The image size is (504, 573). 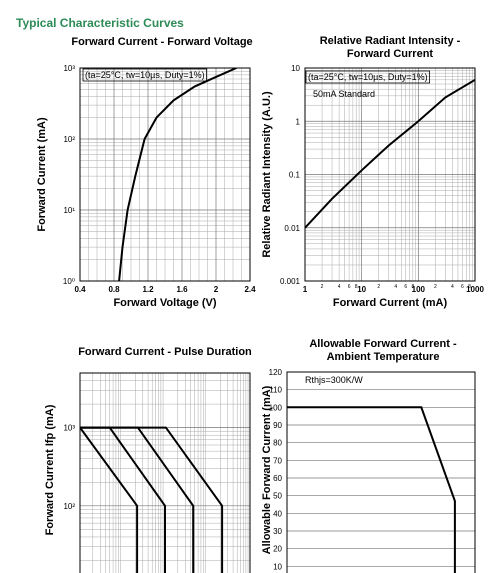 What do you see at coordinates (277, 496) in the screenshot?
I see `y-tick-label: 50` at bounding box center [277, 496].